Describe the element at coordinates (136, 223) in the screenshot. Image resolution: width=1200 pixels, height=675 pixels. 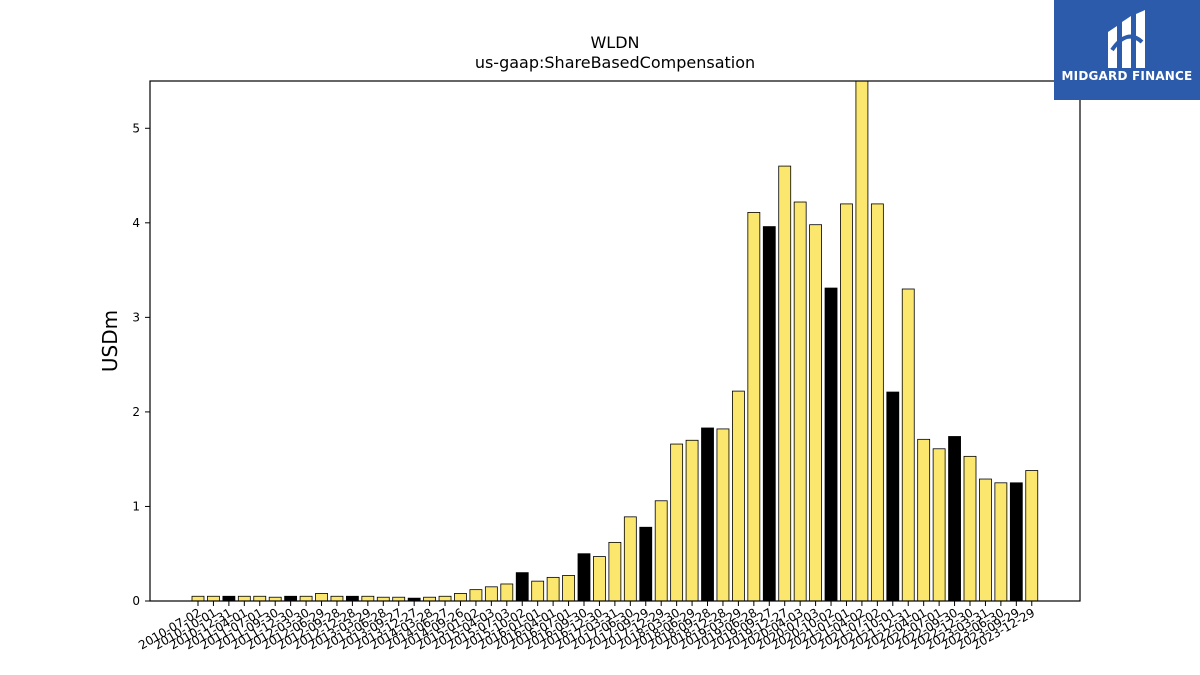
I see `y-tick-label: 4` at that location.